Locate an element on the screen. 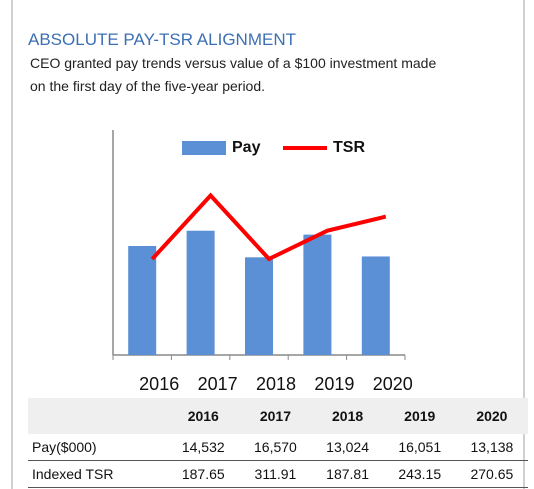  row-label: Indexed TSR is located at coordinates (98, 474).